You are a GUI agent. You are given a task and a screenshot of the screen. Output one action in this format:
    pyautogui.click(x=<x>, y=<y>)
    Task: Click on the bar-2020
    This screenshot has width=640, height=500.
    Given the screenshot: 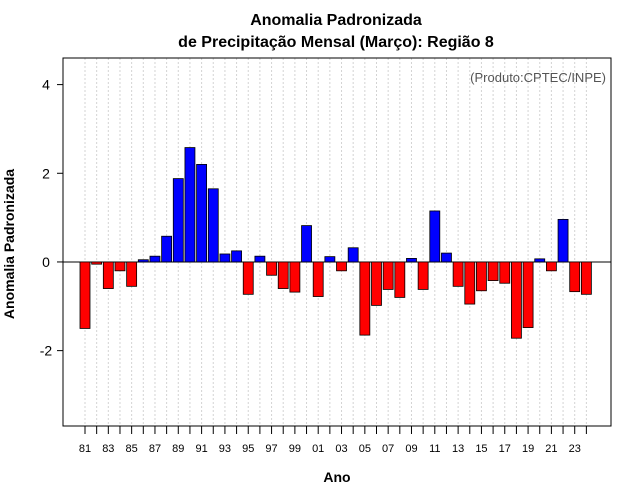 What is the action you would take?
    pyautogui.click(x=540, y=260)
    